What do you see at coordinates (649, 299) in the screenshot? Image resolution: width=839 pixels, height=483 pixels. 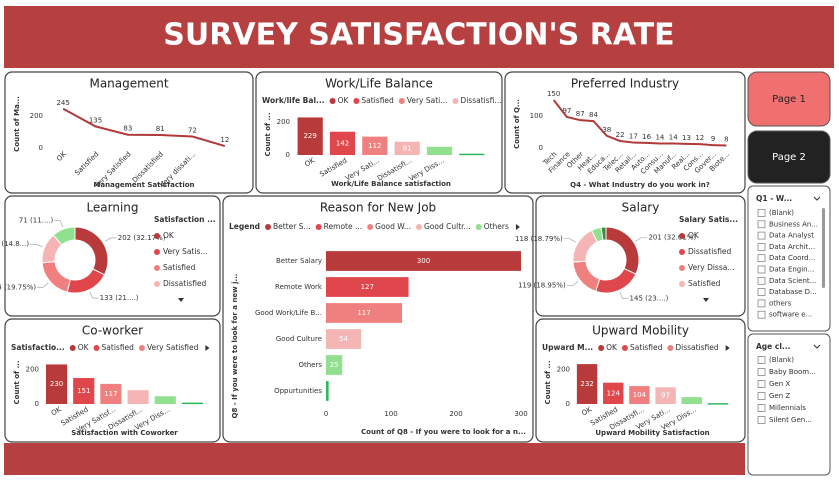 I see `data-label: 145 (23....)` at bounding box center [649, 299].